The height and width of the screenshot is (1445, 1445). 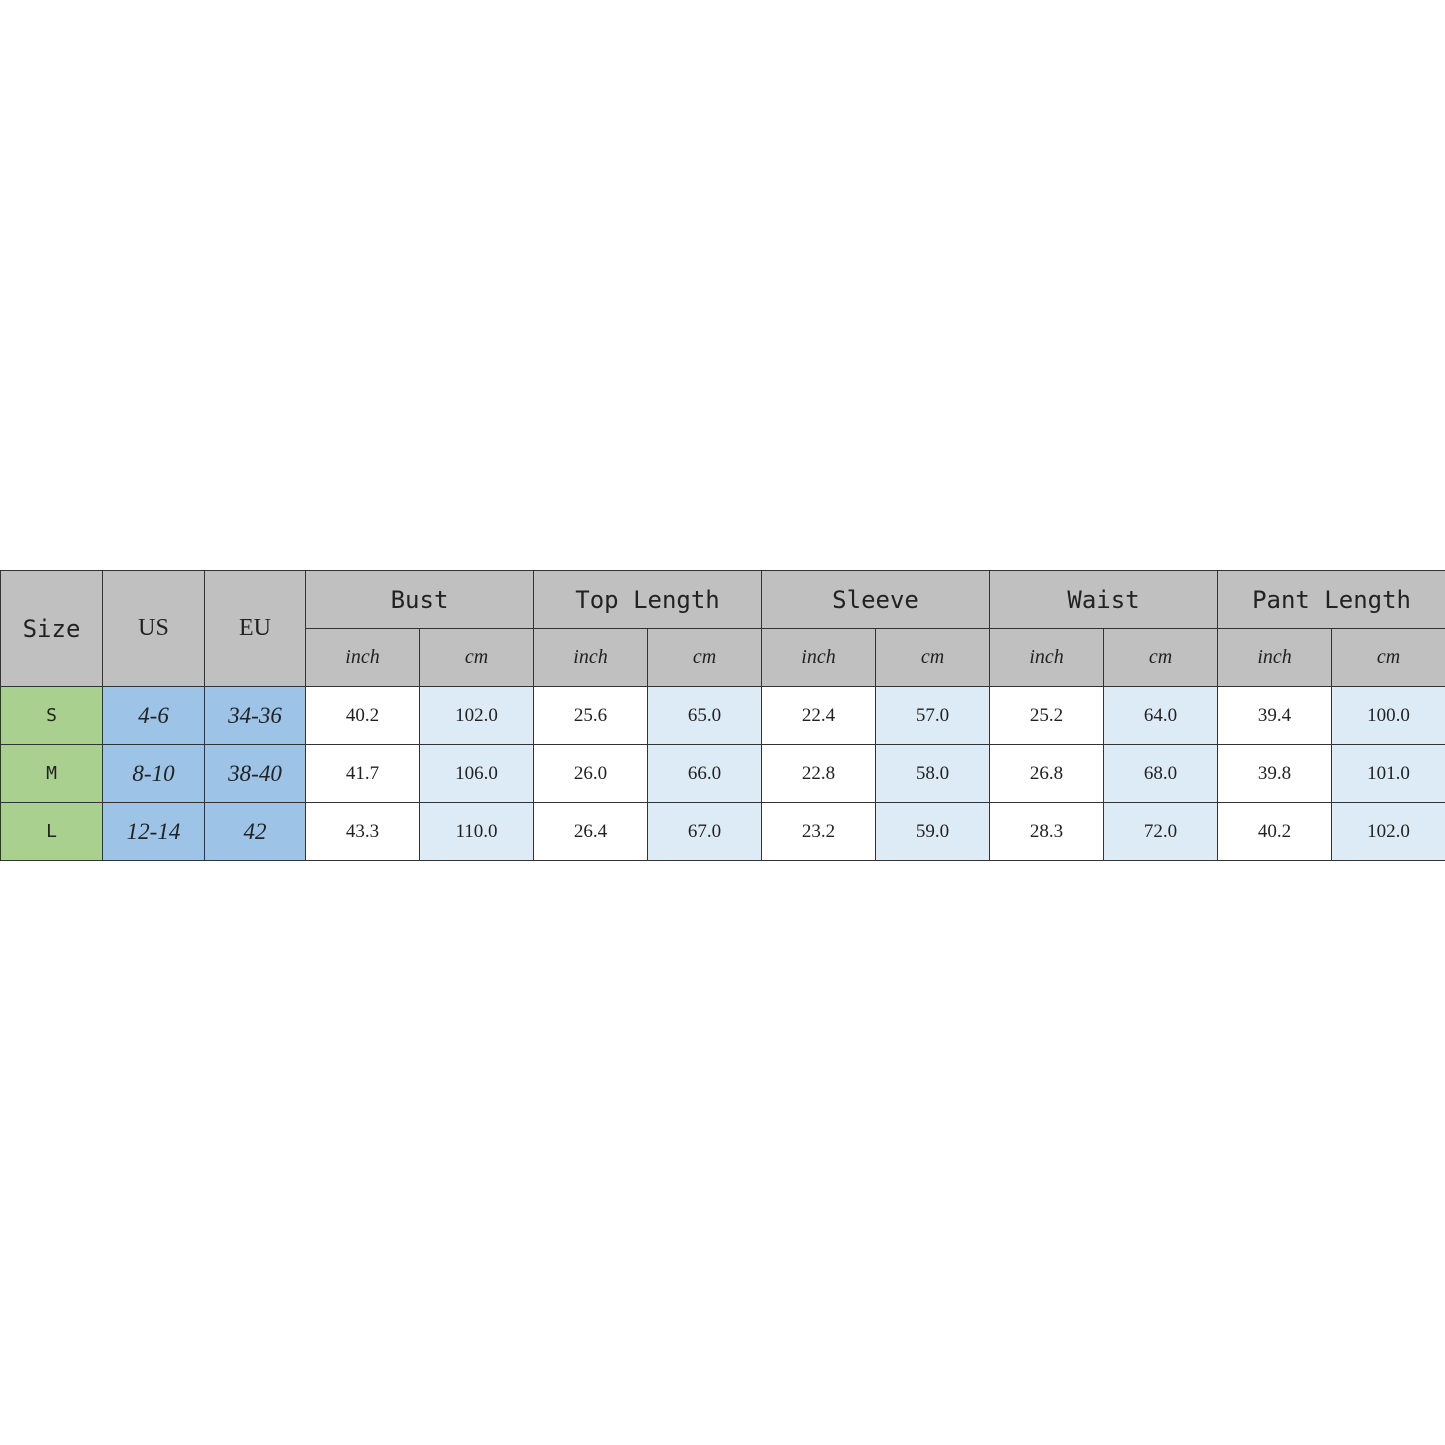 What do you see at coordinates (1275, 773) in the screenshot?
I see `inch-value-cell: 39.8` at bounding box center [1275, 773].